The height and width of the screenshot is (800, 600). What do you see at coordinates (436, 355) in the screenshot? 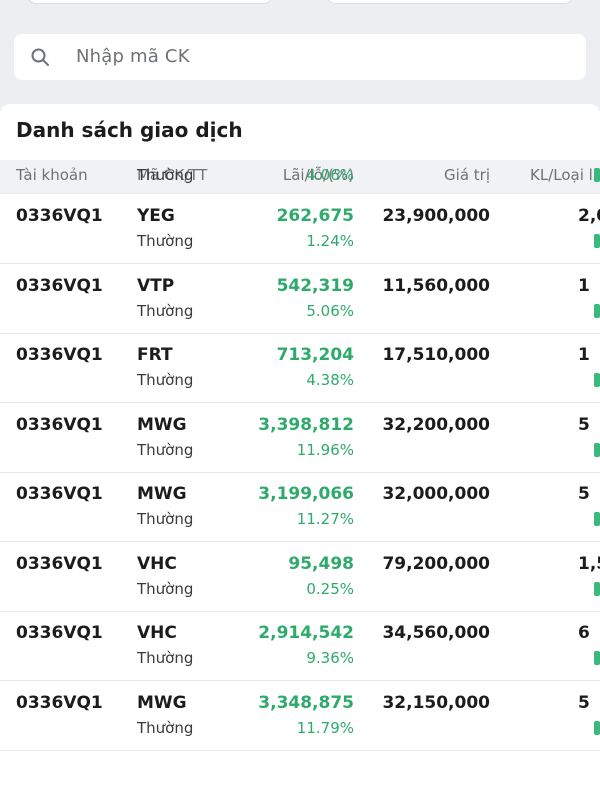
I see `trade-value: 17,510,000` at bounding box center [436, 355].